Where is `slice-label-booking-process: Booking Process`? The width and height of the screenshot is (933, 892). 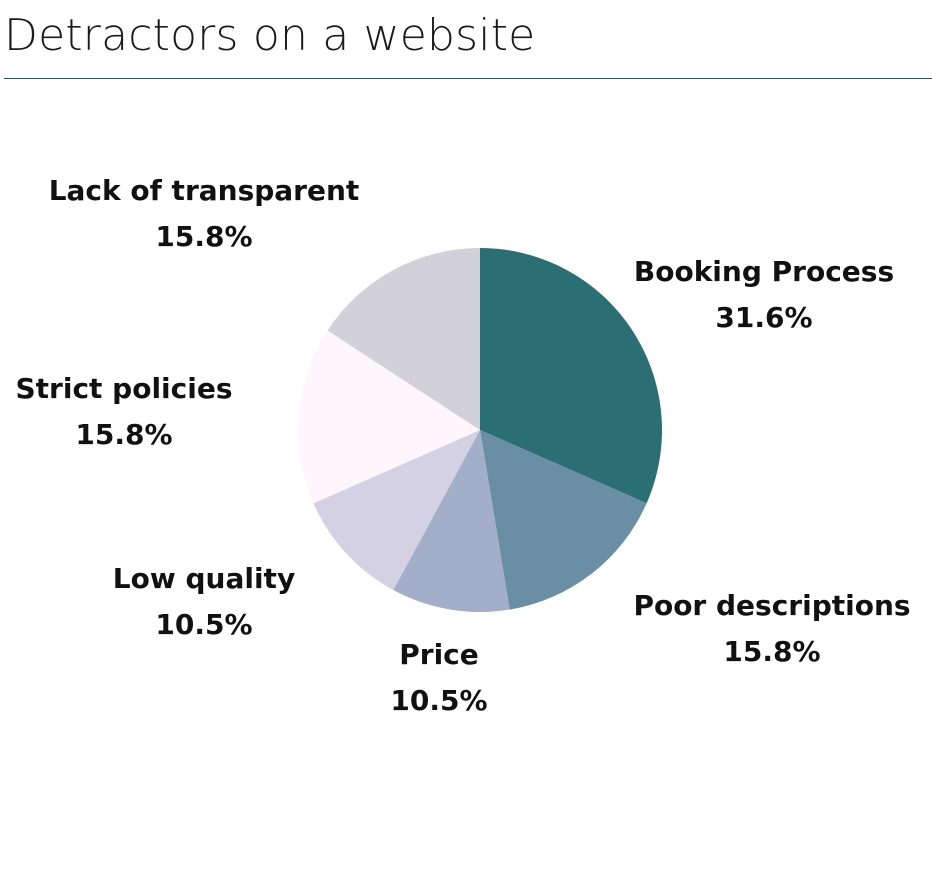
slice-label-booking-process: Booking Process is located at coordinates (764, 271).